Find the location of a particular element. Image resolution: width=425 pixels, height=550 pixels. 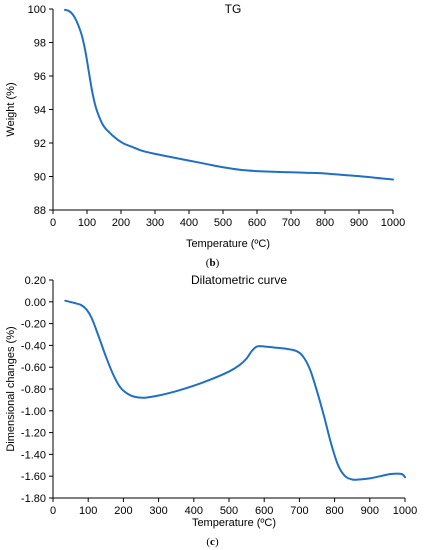

y-tick-label: 98 is located at coordinates (40, 44).